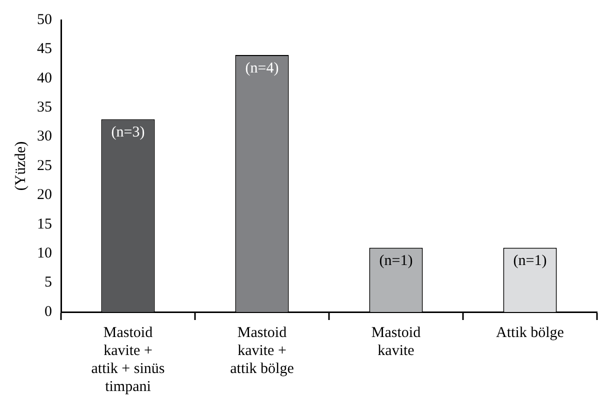  I want to click on y-tick-label: 5, so click(48, 282).